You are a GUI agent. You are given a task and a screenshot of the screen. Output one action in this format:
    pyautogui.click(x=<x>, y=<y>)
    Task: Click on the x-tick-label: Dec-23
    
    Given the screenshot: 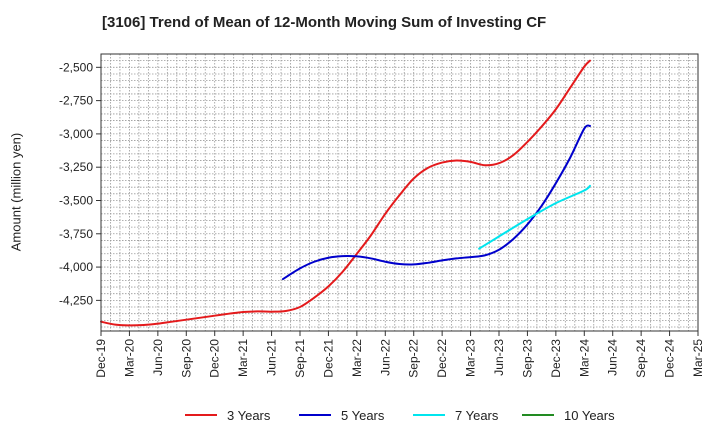 What is the action you would take?
    pyautogui.click(x=556, y=358)
    